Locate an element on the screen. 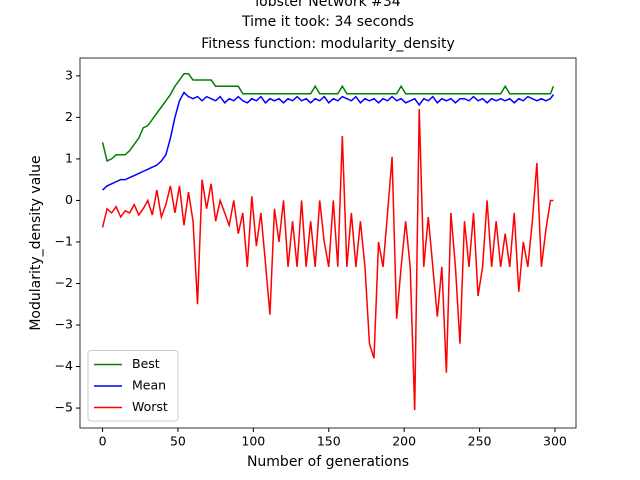 The width and height of the screenshot is (640, 480). x-tick-label: 50 is located at coordinates (178, 441).